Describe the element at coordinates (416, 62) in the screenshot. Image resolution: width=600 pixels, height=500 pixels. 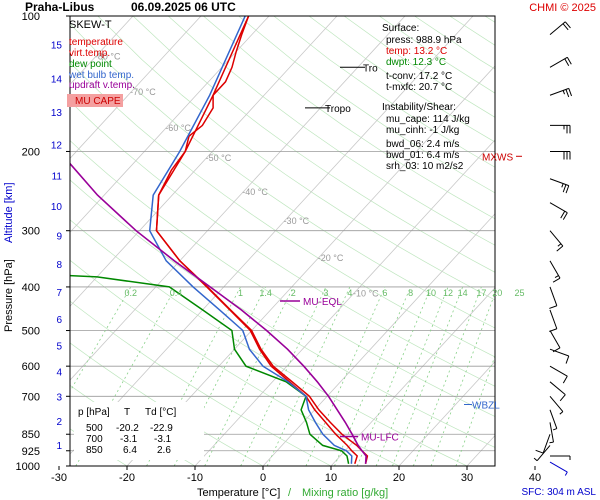
I see `surface-dwpt: dwpt: 12.3 °C` at that location.